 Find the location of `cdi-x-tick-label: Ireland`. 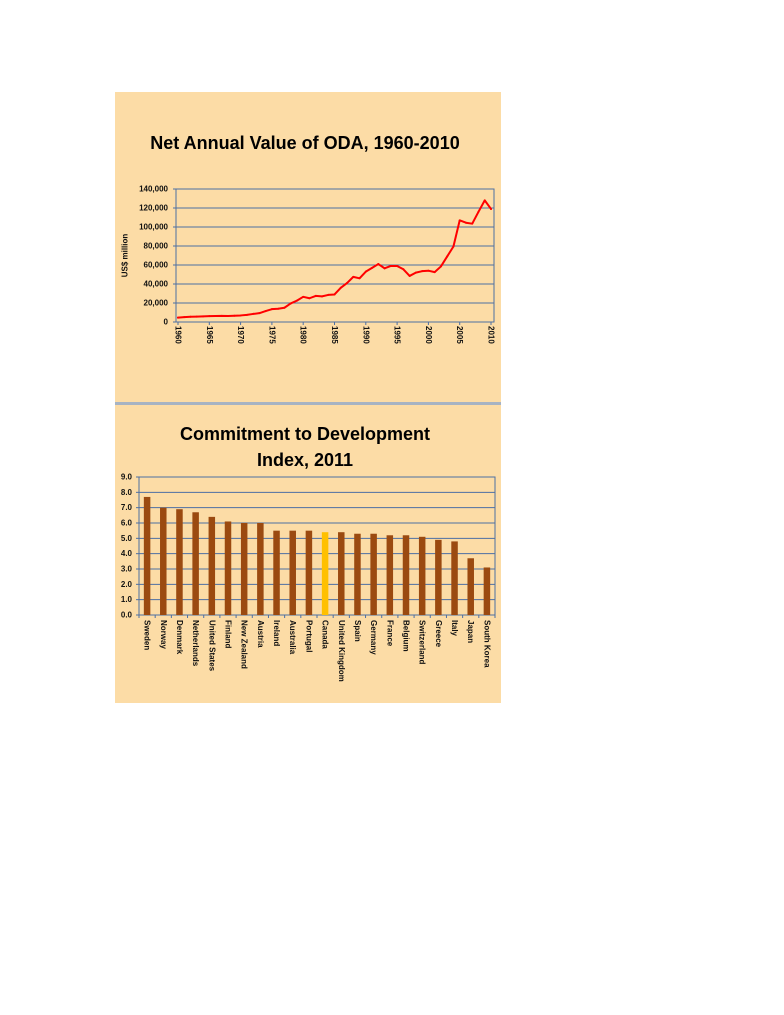

cdi-x-tick-label: Ireland is located at coordinates (276, 633).